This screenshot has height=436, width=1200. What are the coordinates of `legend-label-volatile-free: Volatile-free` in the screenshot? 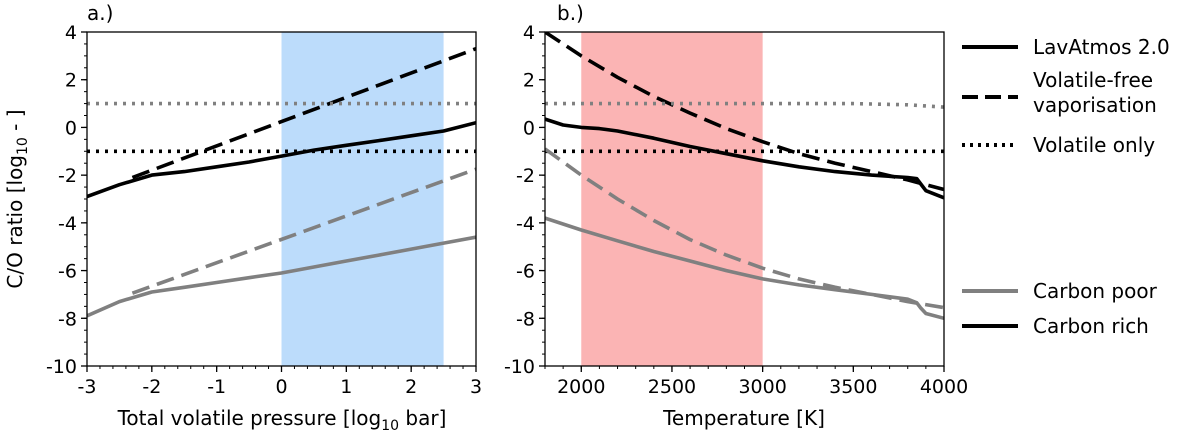 It's located at (1093, 80).